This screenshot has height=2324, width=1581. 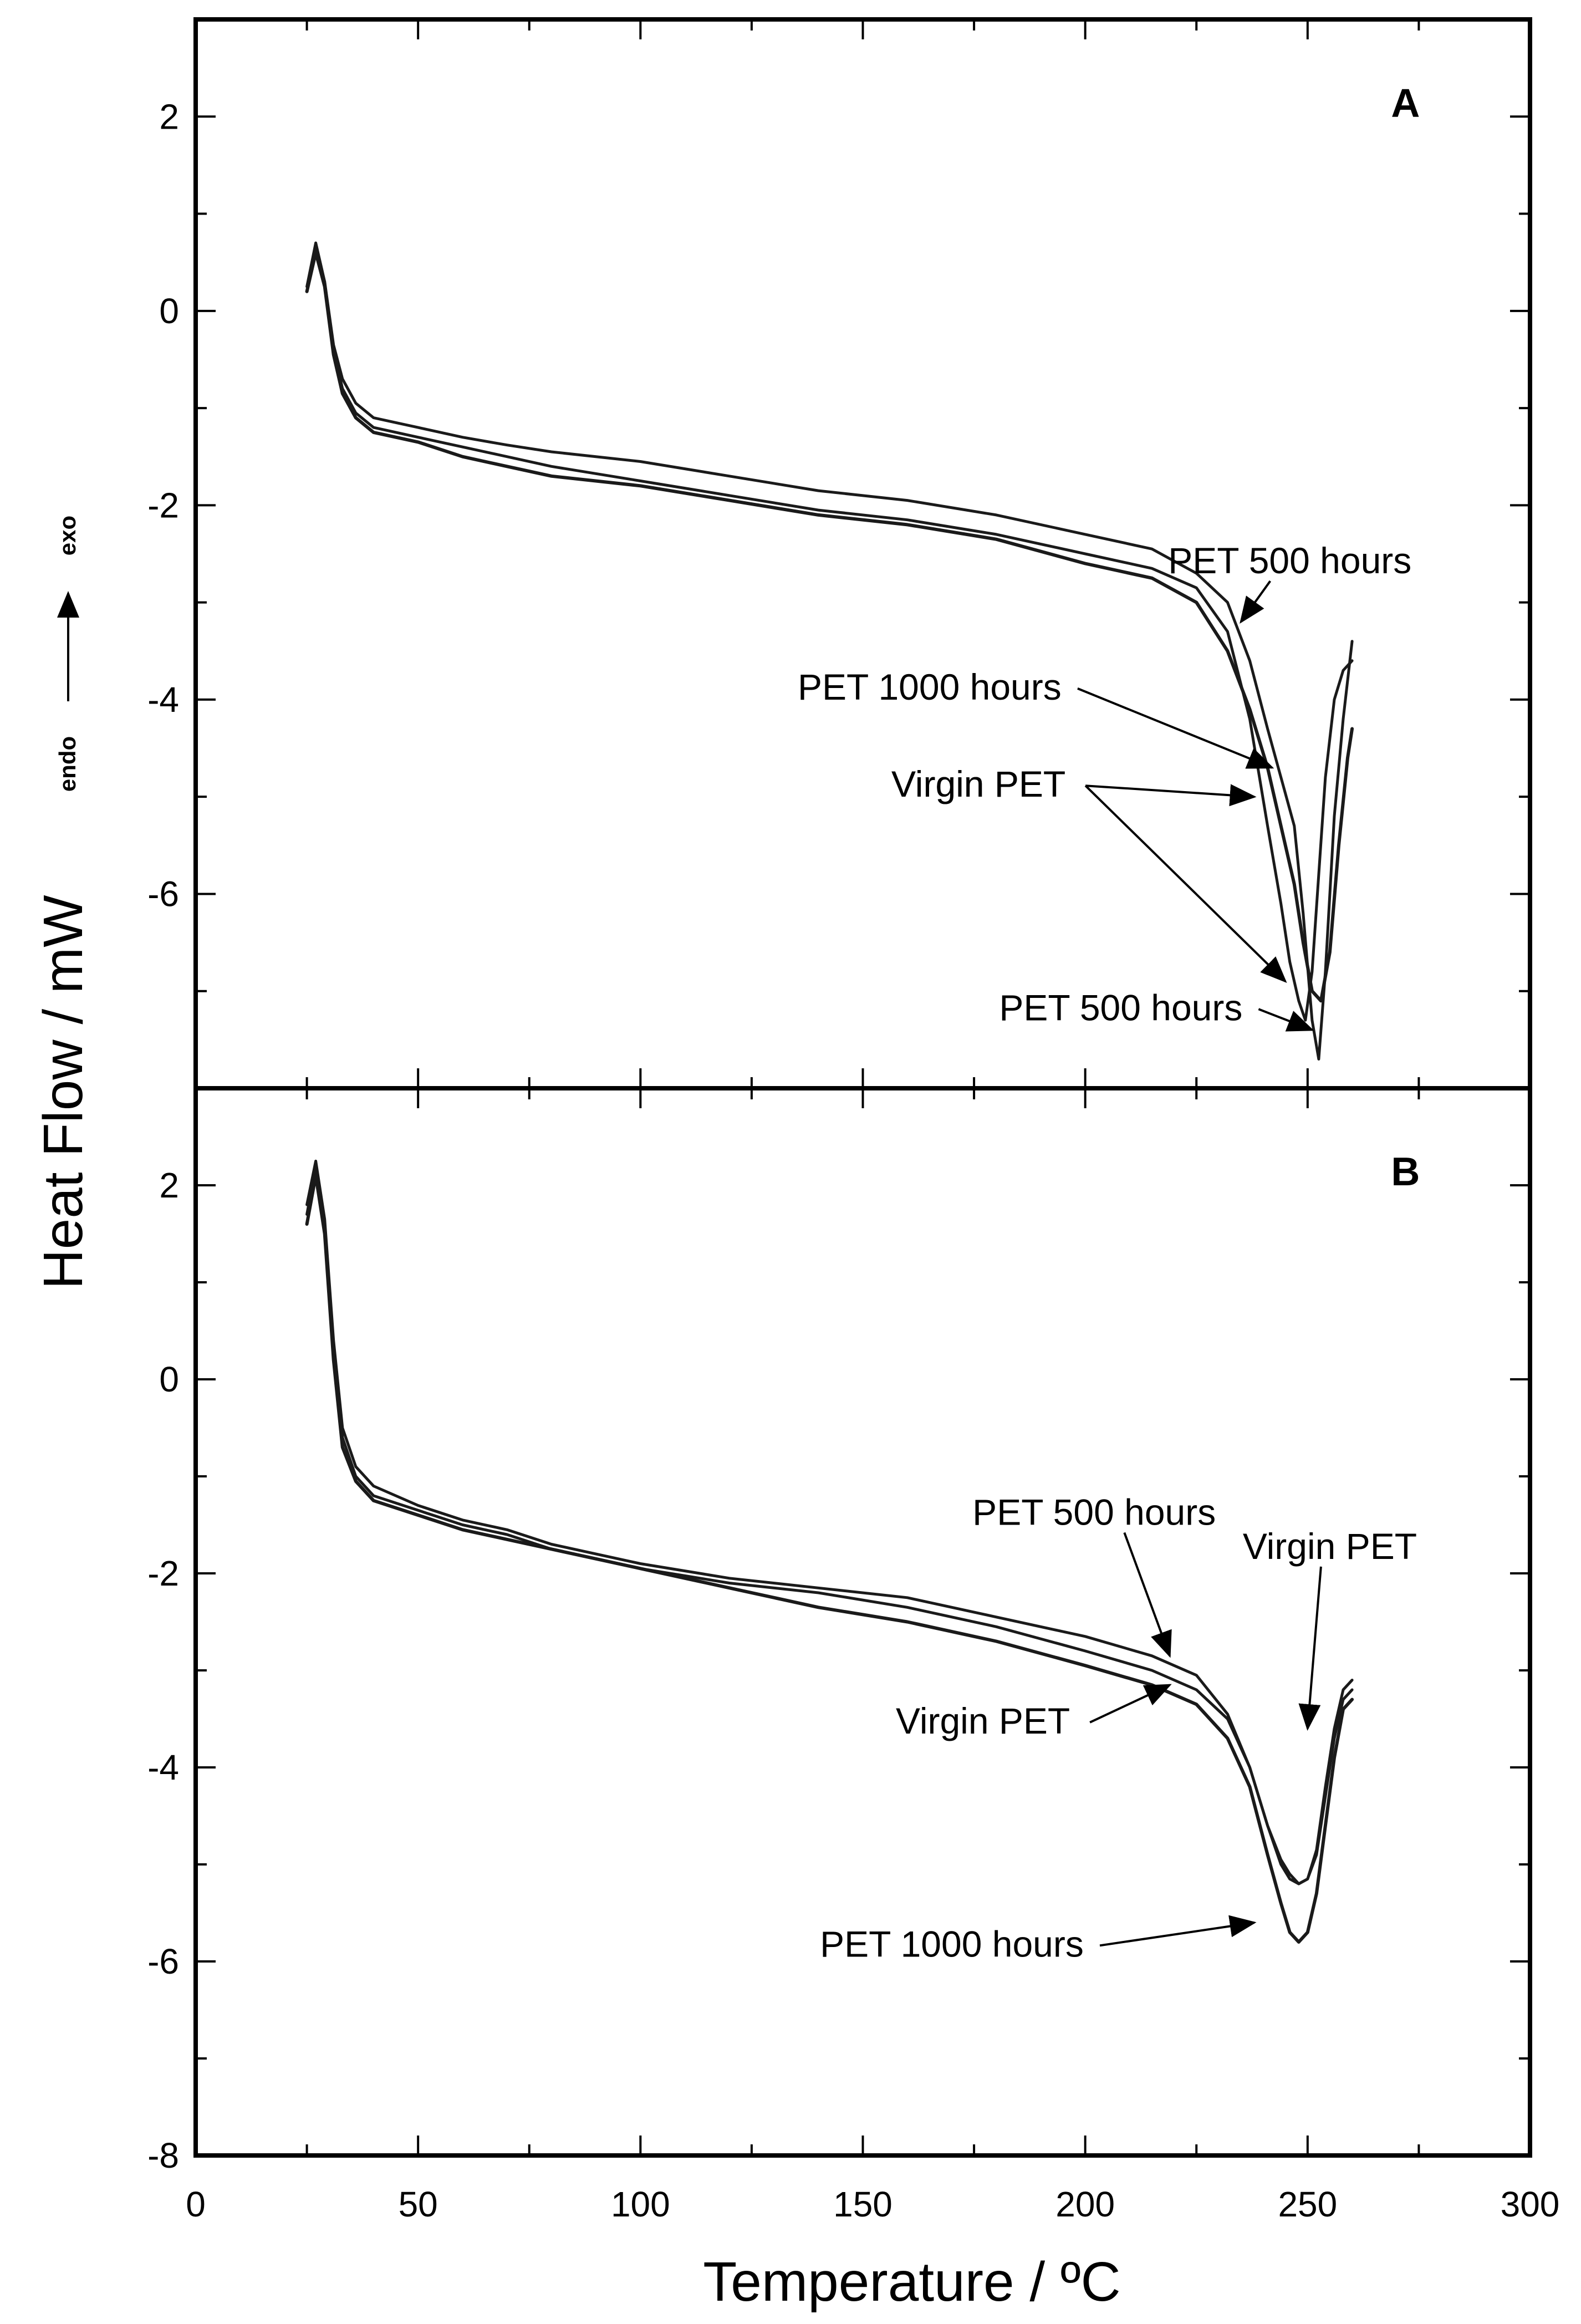 What do you see at coordinates (1085, 2204) in the screenshot?
I see `x-tick-label: 200` at bounding box center [1085, 2204].